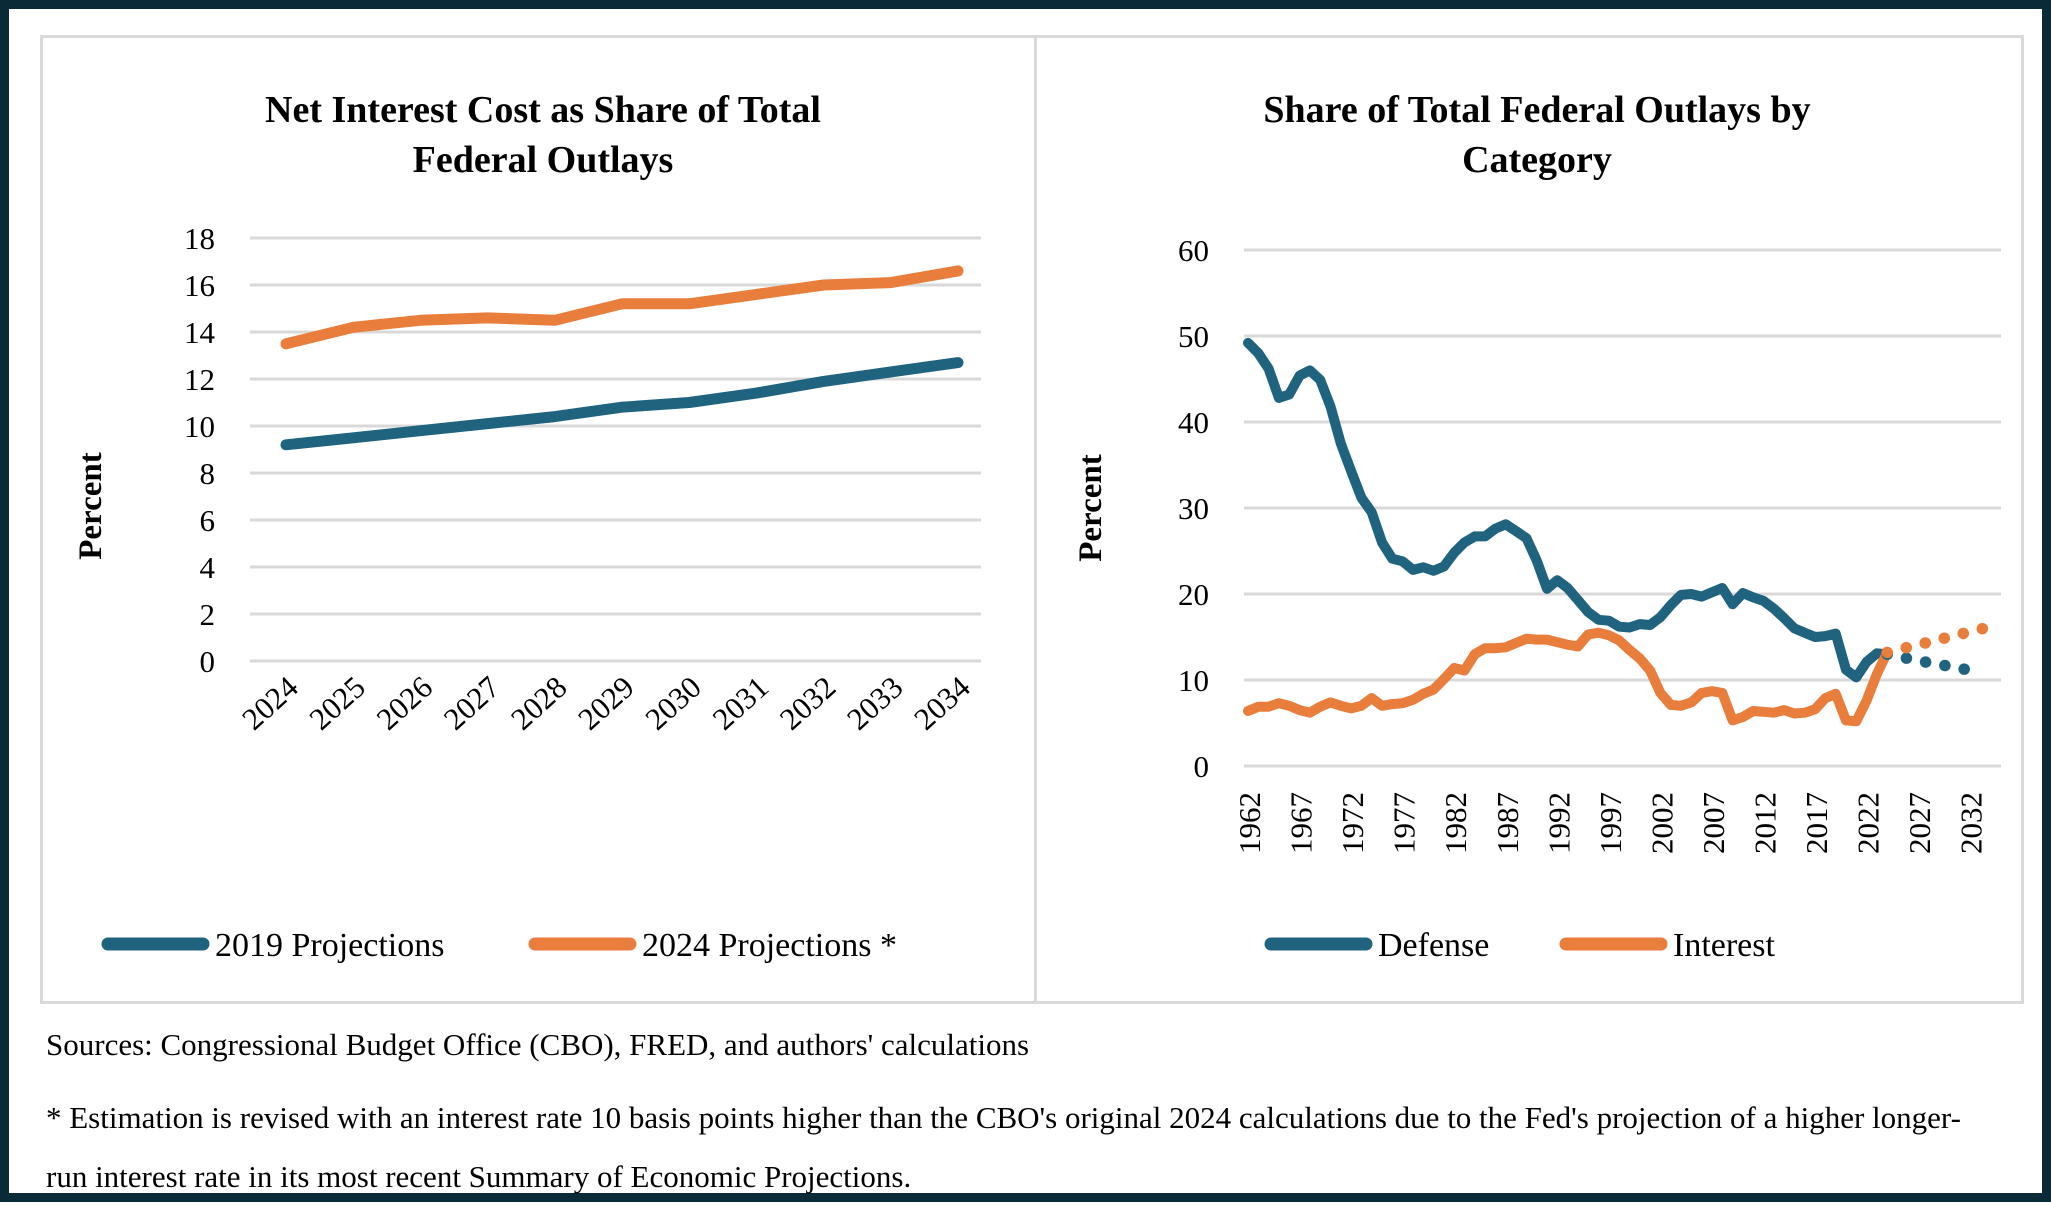  I want to click on legend-label-defense: Defense, so click(1433, 945).